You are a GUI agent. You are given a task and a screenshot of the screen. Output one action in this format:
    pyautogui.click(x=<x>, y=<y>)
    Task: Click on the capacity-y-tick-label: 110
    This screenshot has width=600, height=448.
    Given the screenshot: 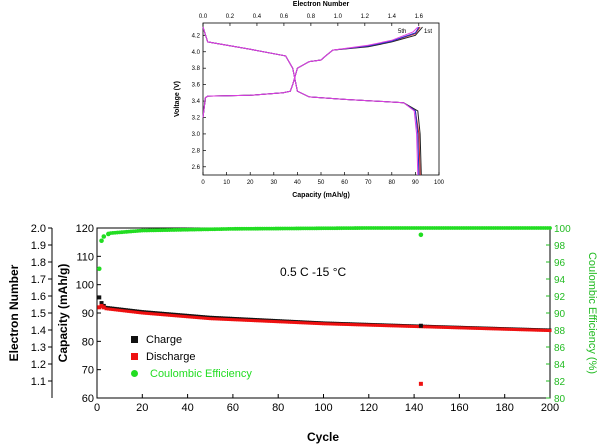 What is the action you would take?
    pyautogui.click(x=85, y=257)
    